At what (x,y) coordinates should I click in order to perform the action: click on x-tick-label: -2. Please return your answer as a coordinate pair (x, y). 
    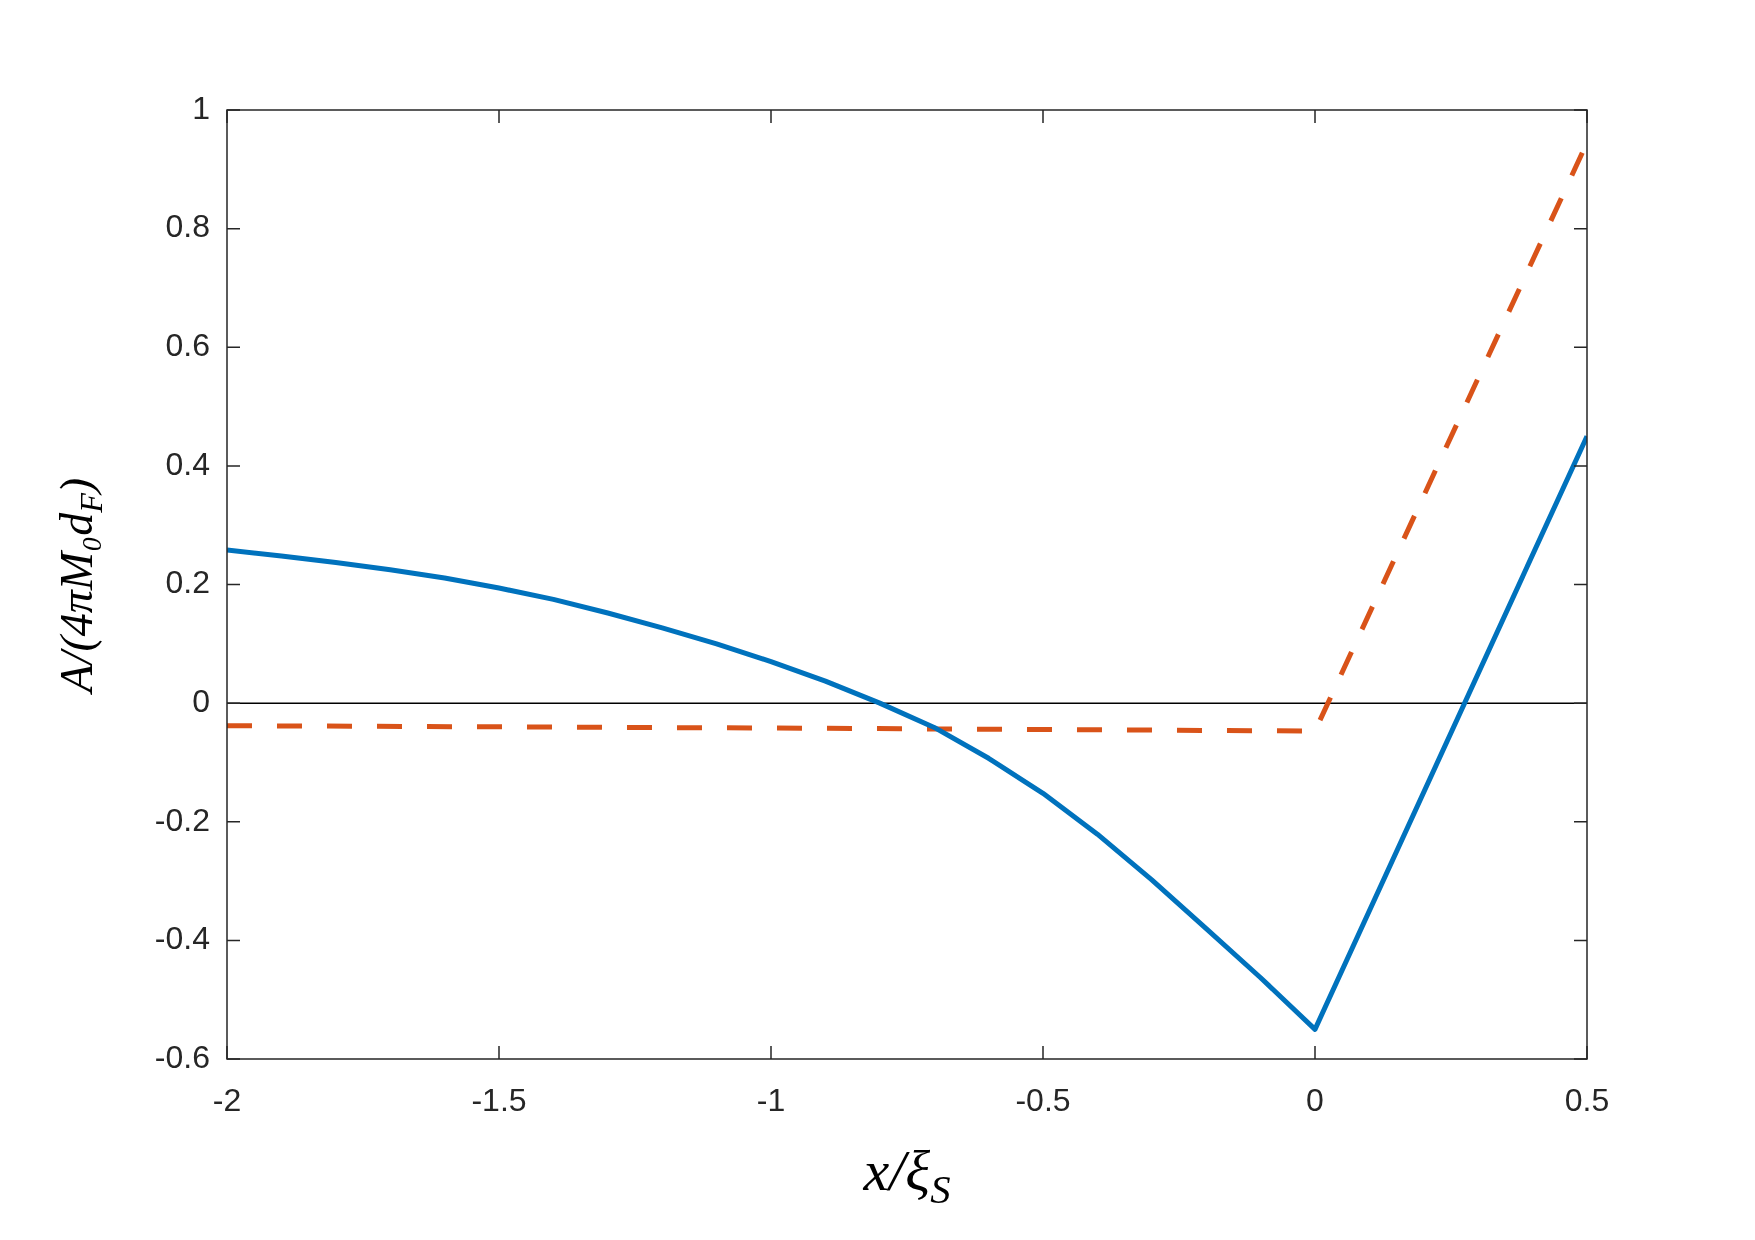
    Looking at the image, I should click on (227, 1100).